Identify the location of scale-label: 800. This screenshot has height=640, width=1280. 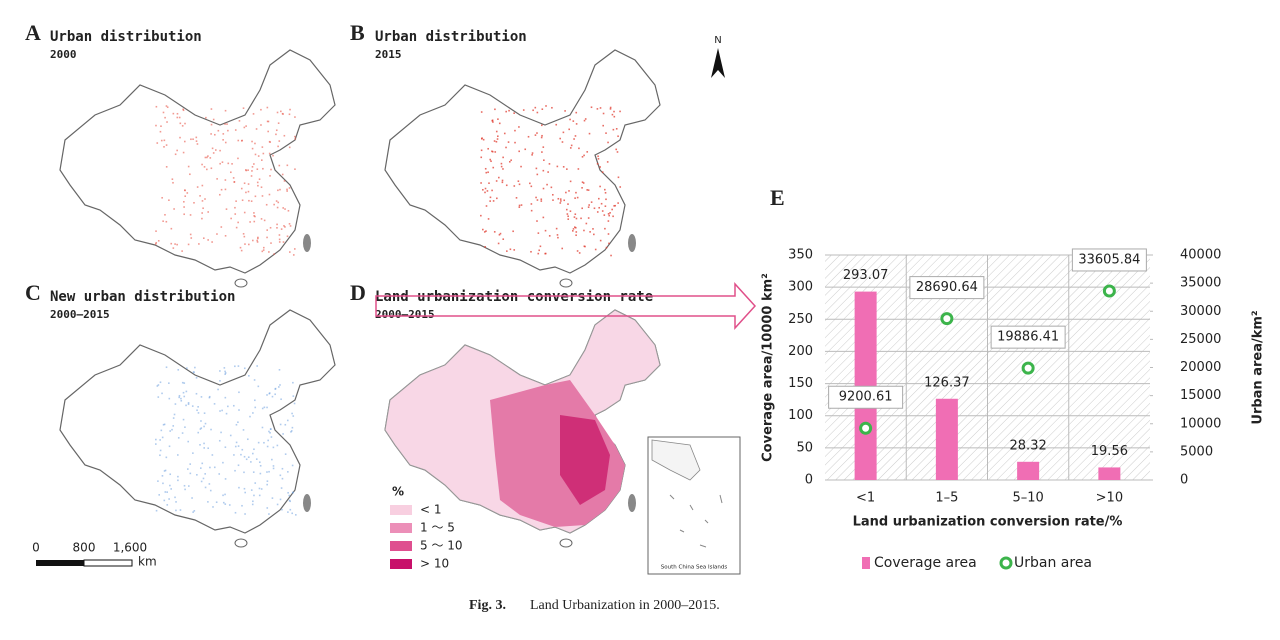
(84, 548).